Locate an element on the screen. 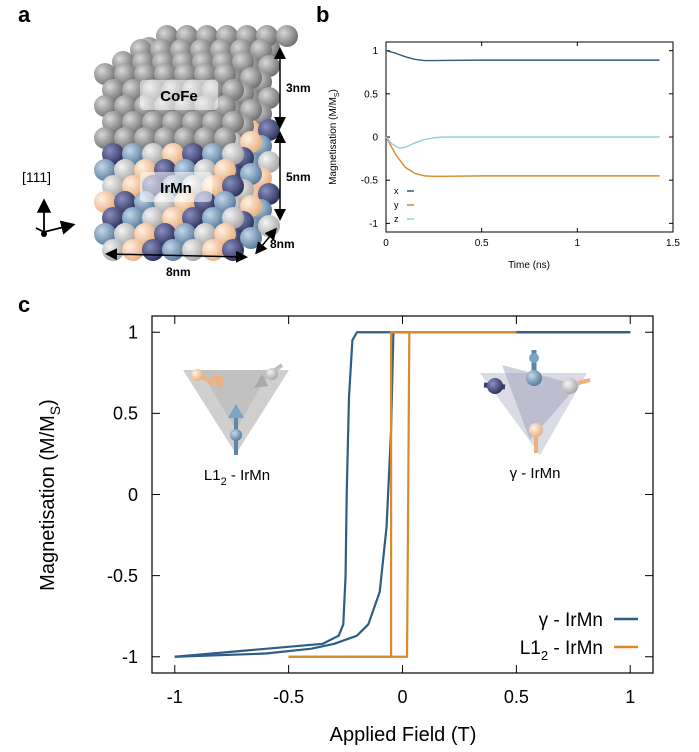  inset-right-label: γ - IrMn is located at coordinates (535, 473).